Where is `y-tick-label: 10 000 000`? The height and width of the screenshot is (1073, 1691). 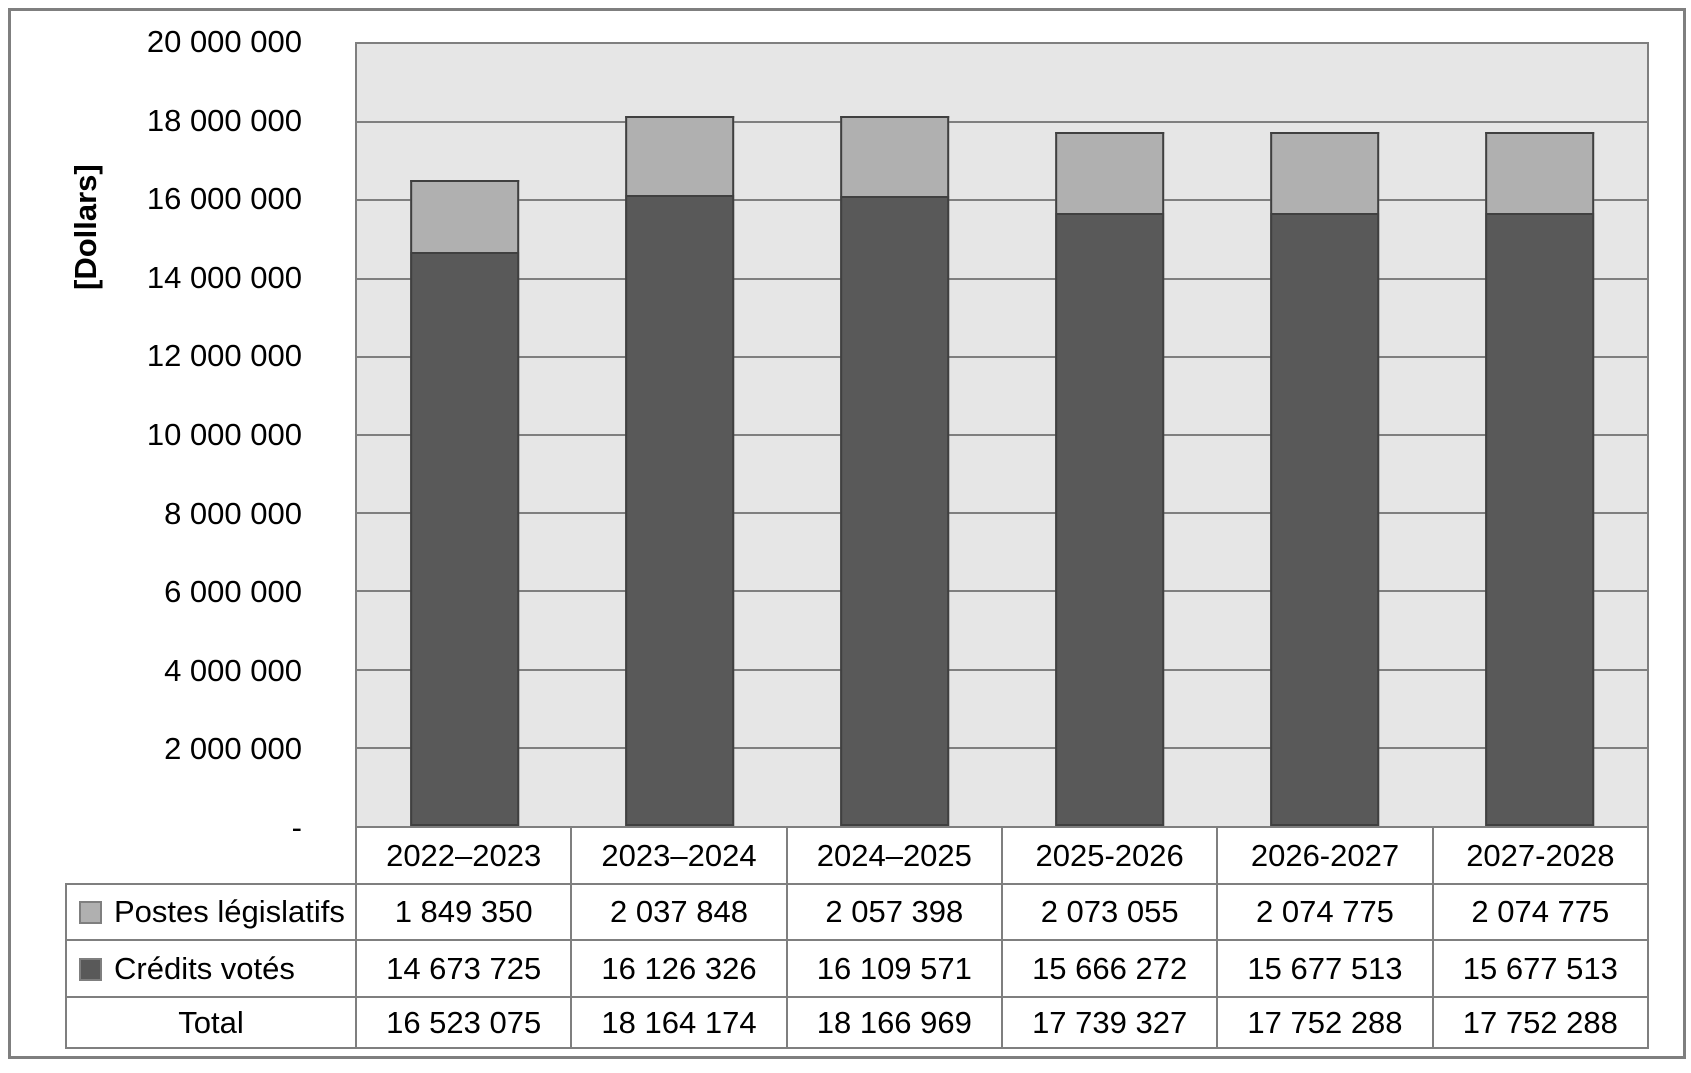
y-tick-label: 10 000 000 is located at coordinates (224, 434).